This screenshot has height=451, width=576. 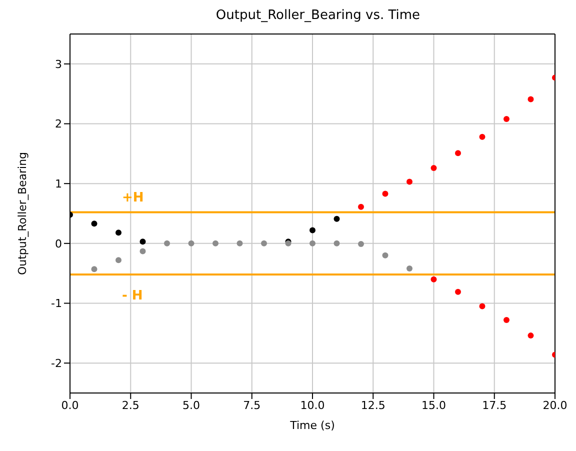 What do you see at coordinates (132, 296) in the screenshot?
I see `ref-line-label: - H` at bounding box center [132, 296].